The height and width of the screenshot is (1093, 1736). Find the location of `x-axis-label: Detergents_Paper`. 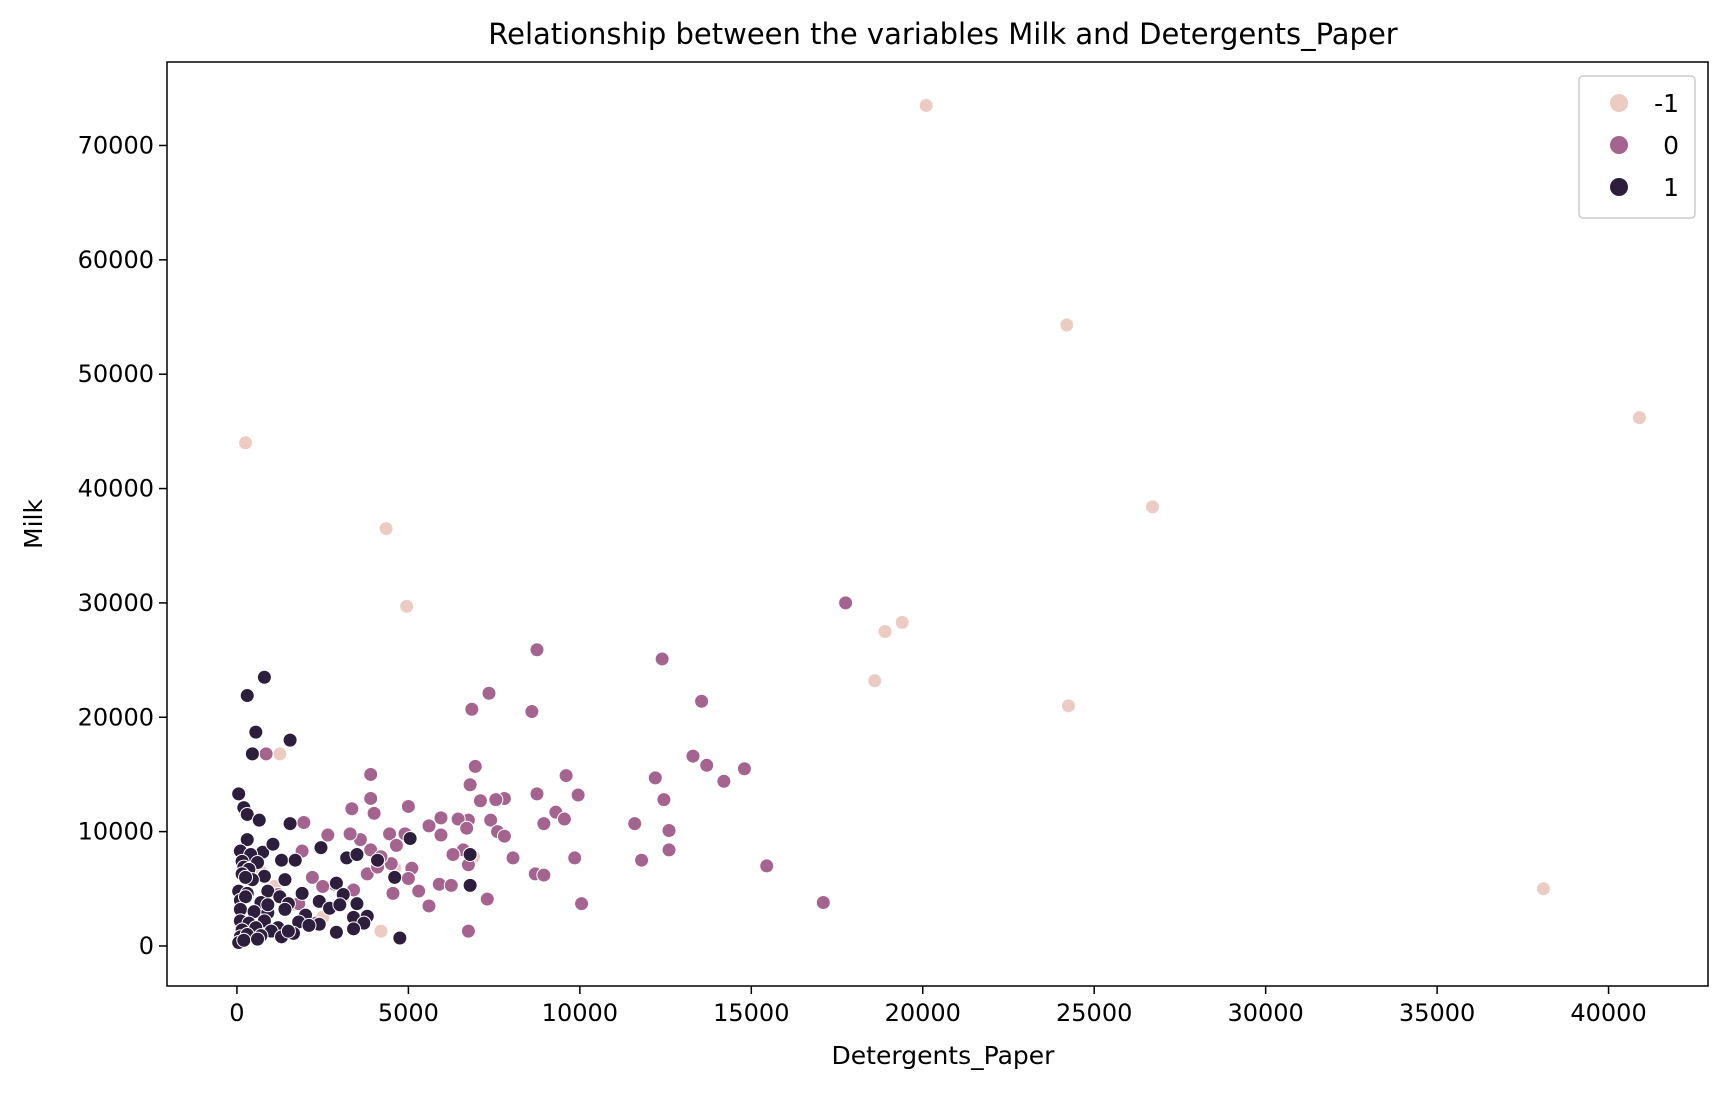

x-axis-label: Detergents_Paper is located at coordinates (944, 1055).